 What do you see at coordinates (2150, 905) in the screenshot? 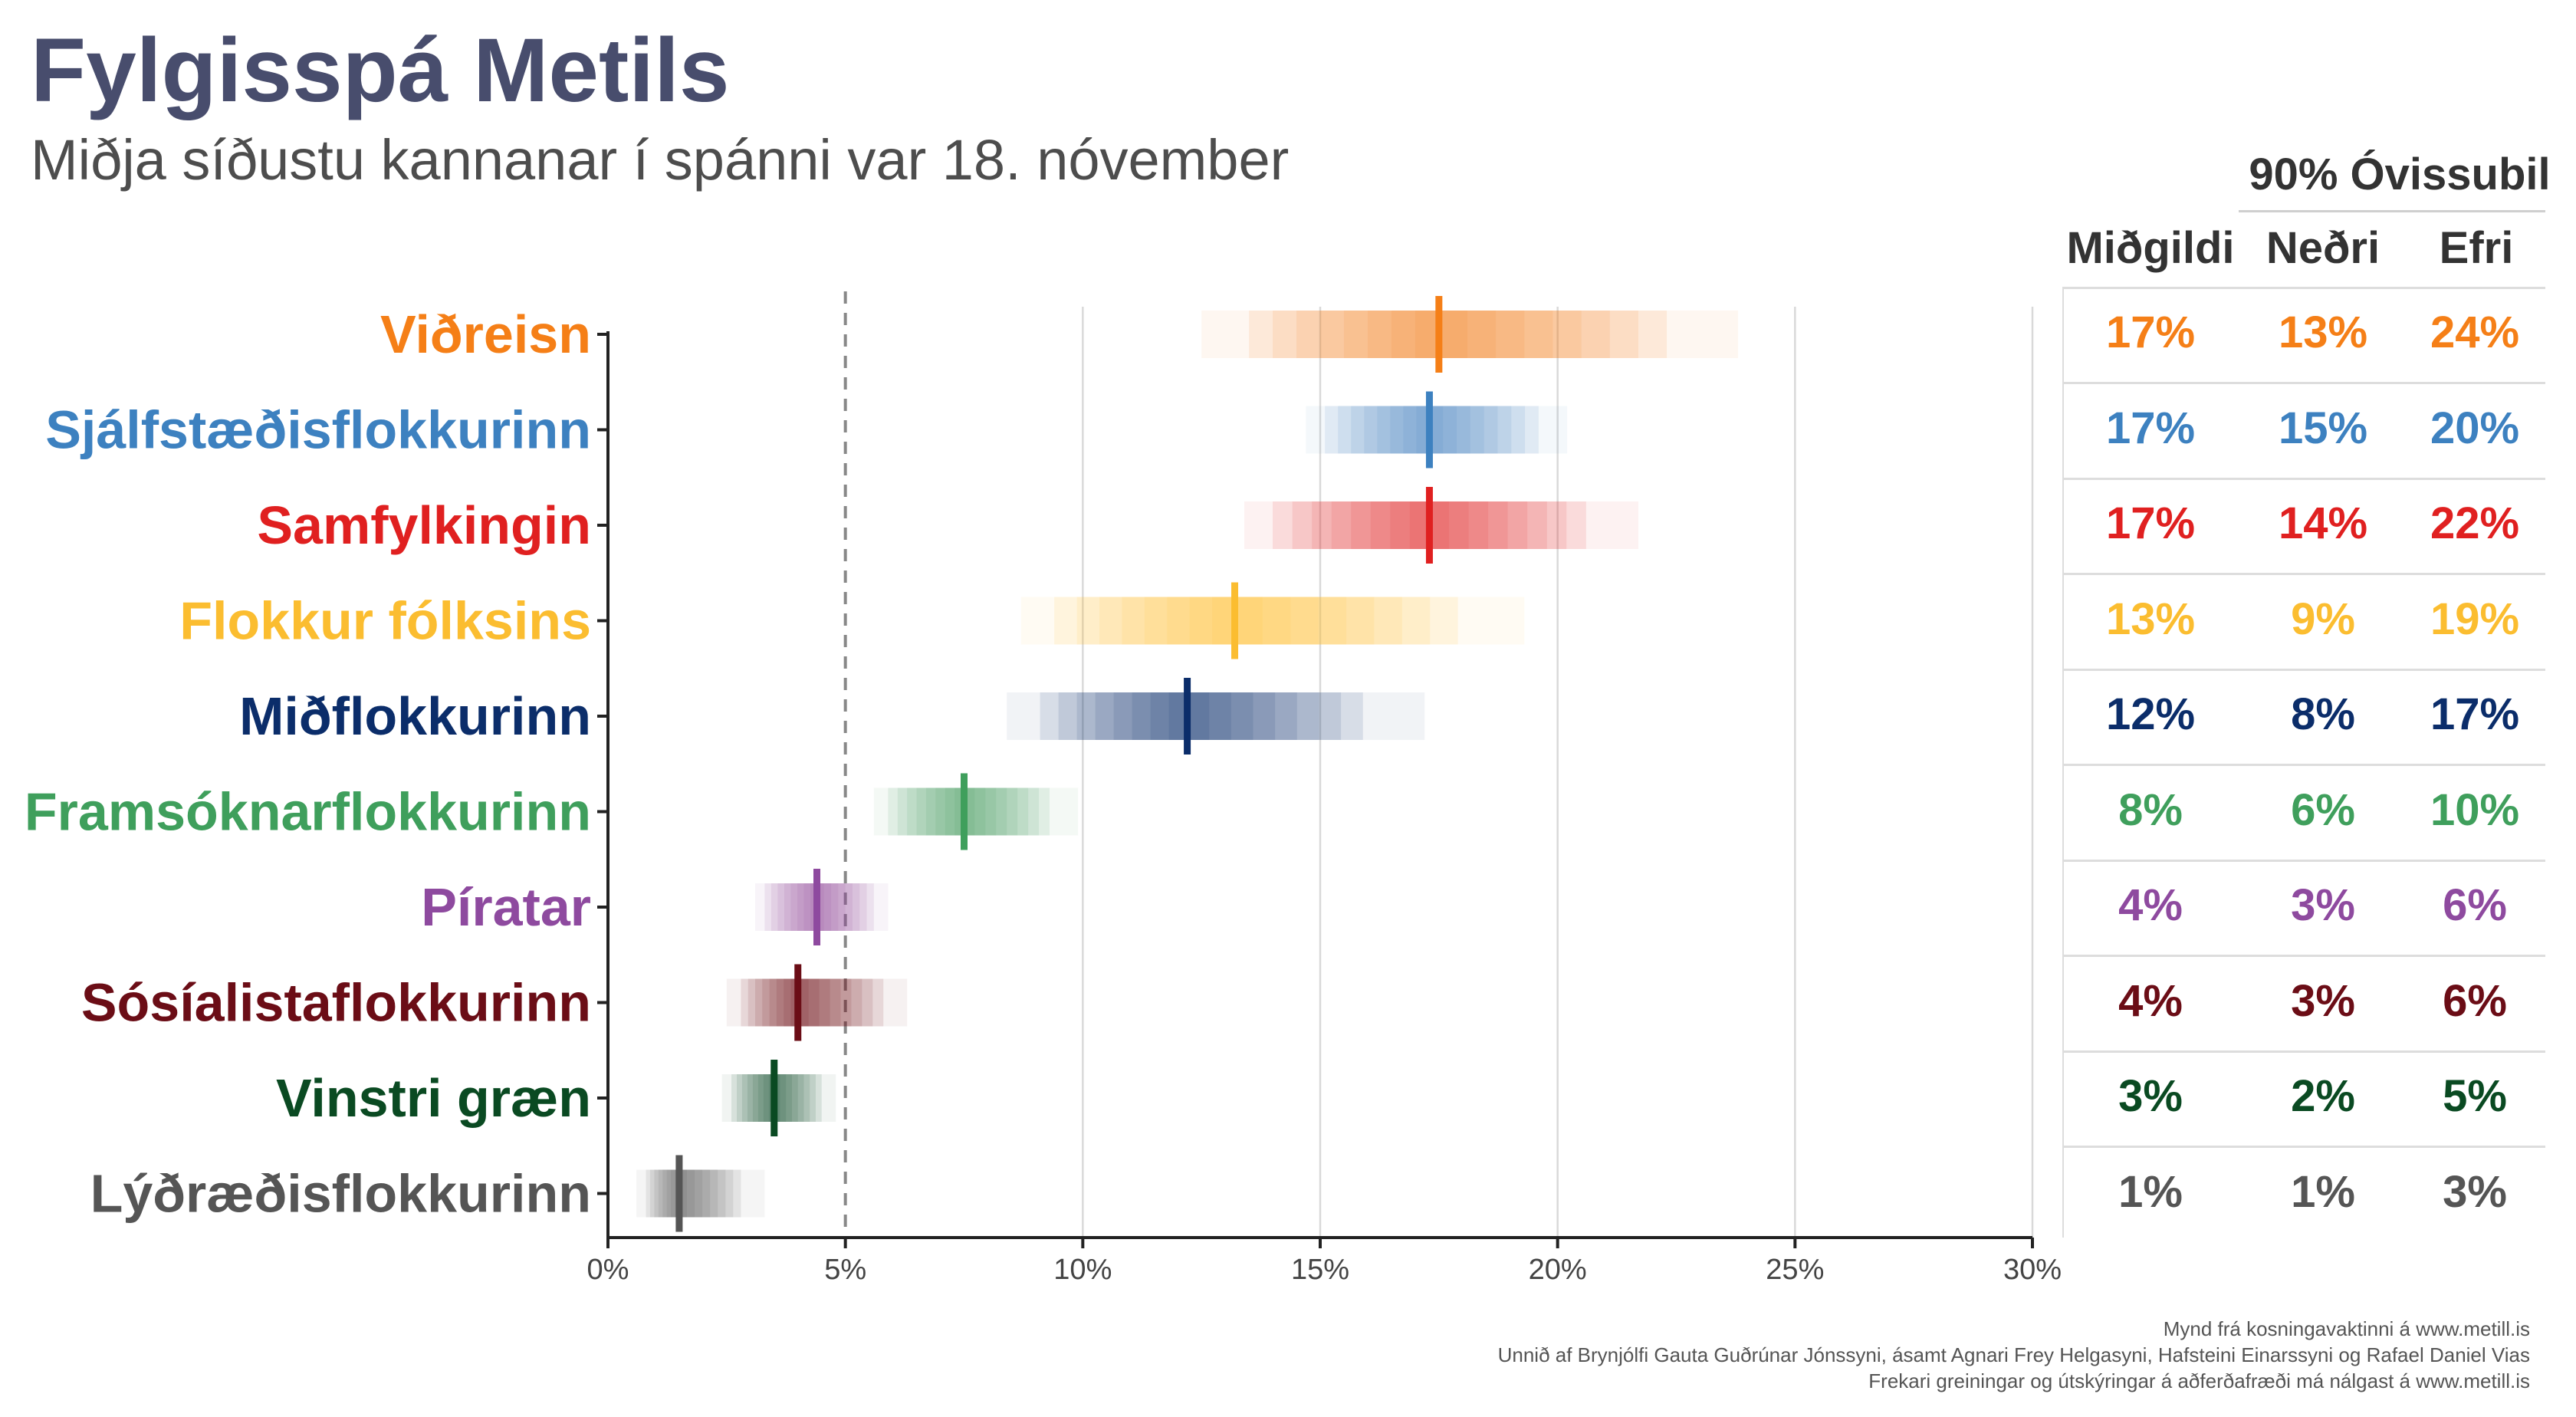
I see `cell-median: 4%` at bounding box center [2150, 905].